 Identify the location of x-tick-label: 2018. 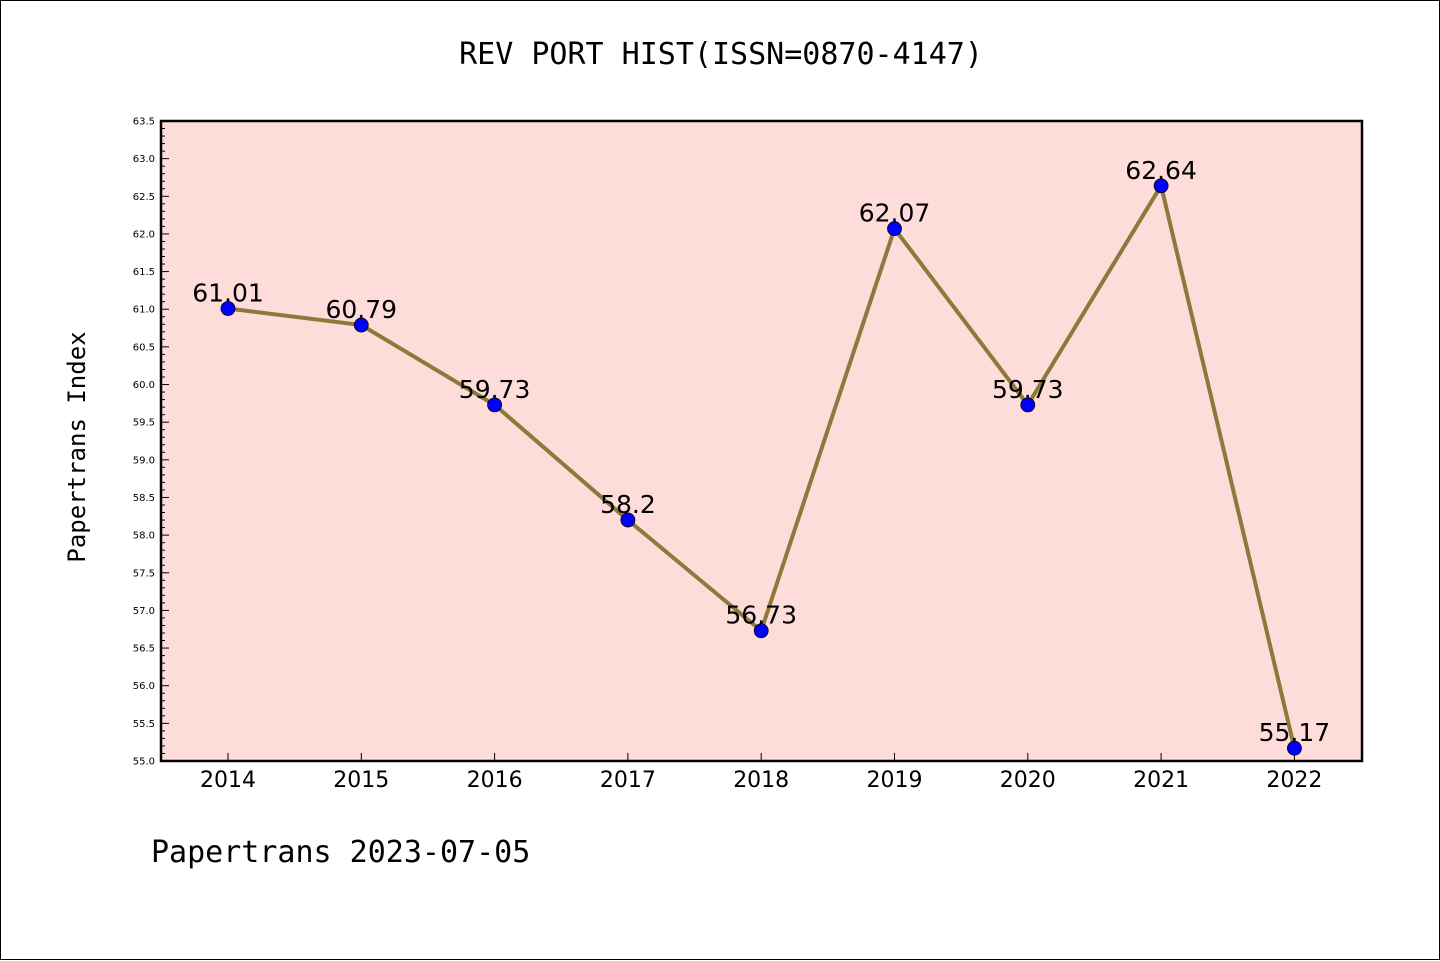
(761, 780).